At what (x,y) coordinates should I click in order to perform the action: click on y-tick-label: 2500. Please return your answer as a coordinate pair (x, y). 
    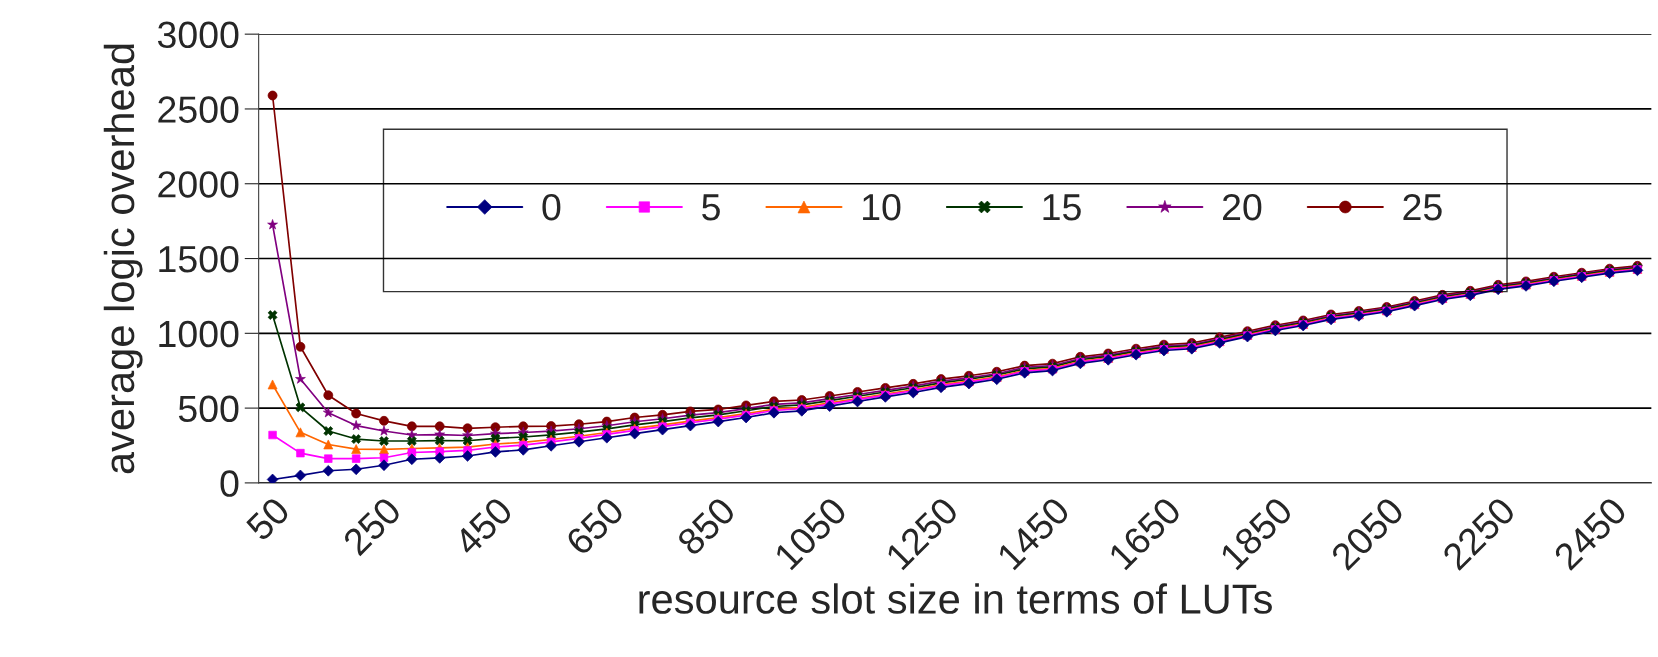
    Looking at the image, I should click on (198, 109).